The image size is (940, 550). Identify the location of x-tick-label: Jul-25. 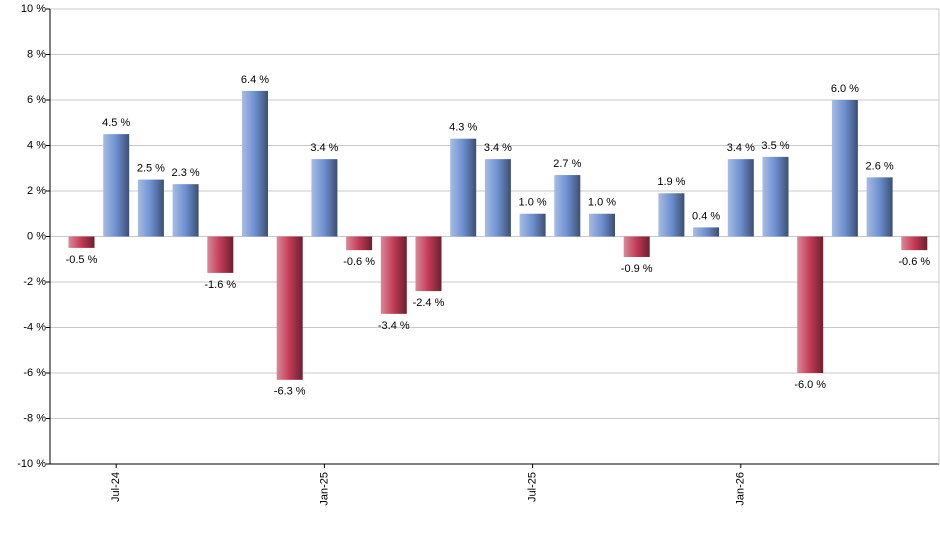
(533, 487).